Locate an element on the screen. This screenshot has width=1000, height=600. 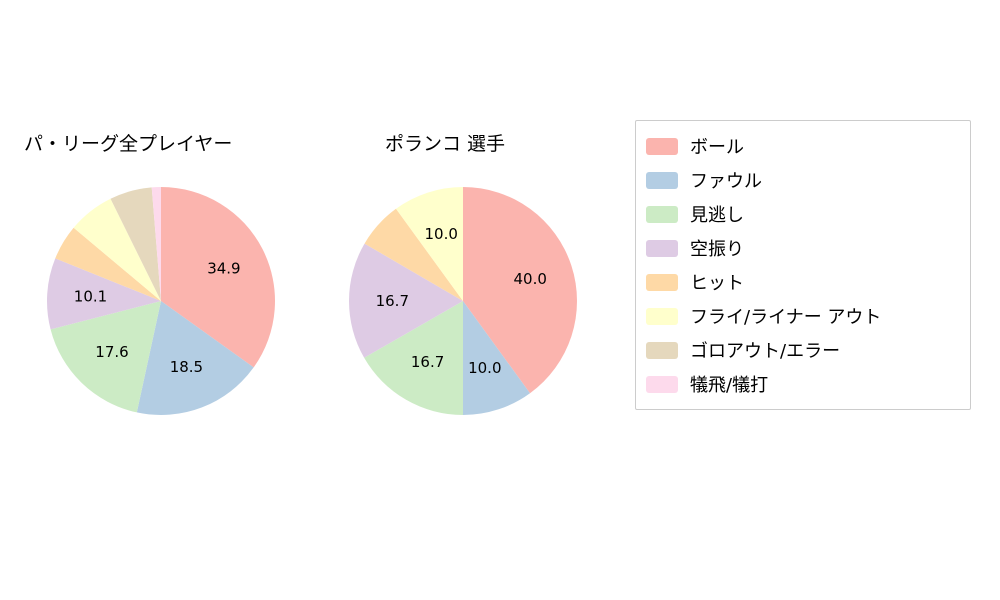
legend-item: 見逃し is located at coordinates (803, 214).